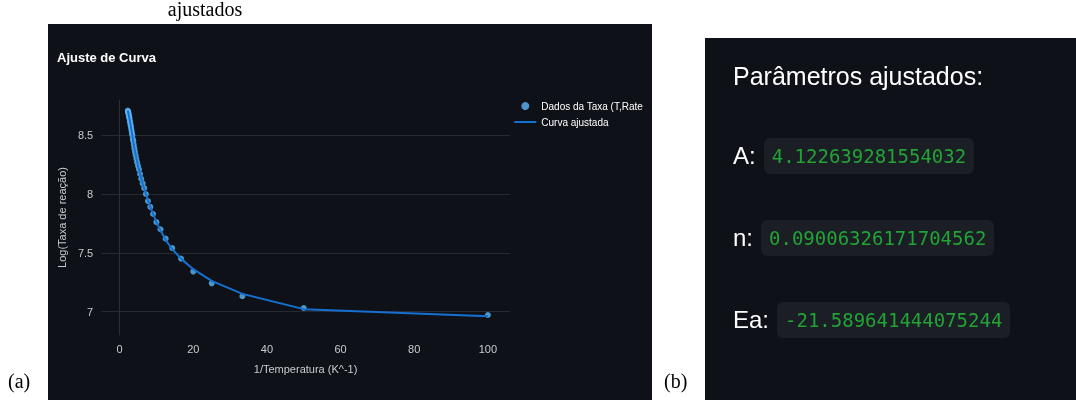 This screenshot has height=408, width=1076. Describe the element at coordinates (592, 106) in the screenshot. I see `legend-label: Dados da Taxa (T,Rate` at that location.